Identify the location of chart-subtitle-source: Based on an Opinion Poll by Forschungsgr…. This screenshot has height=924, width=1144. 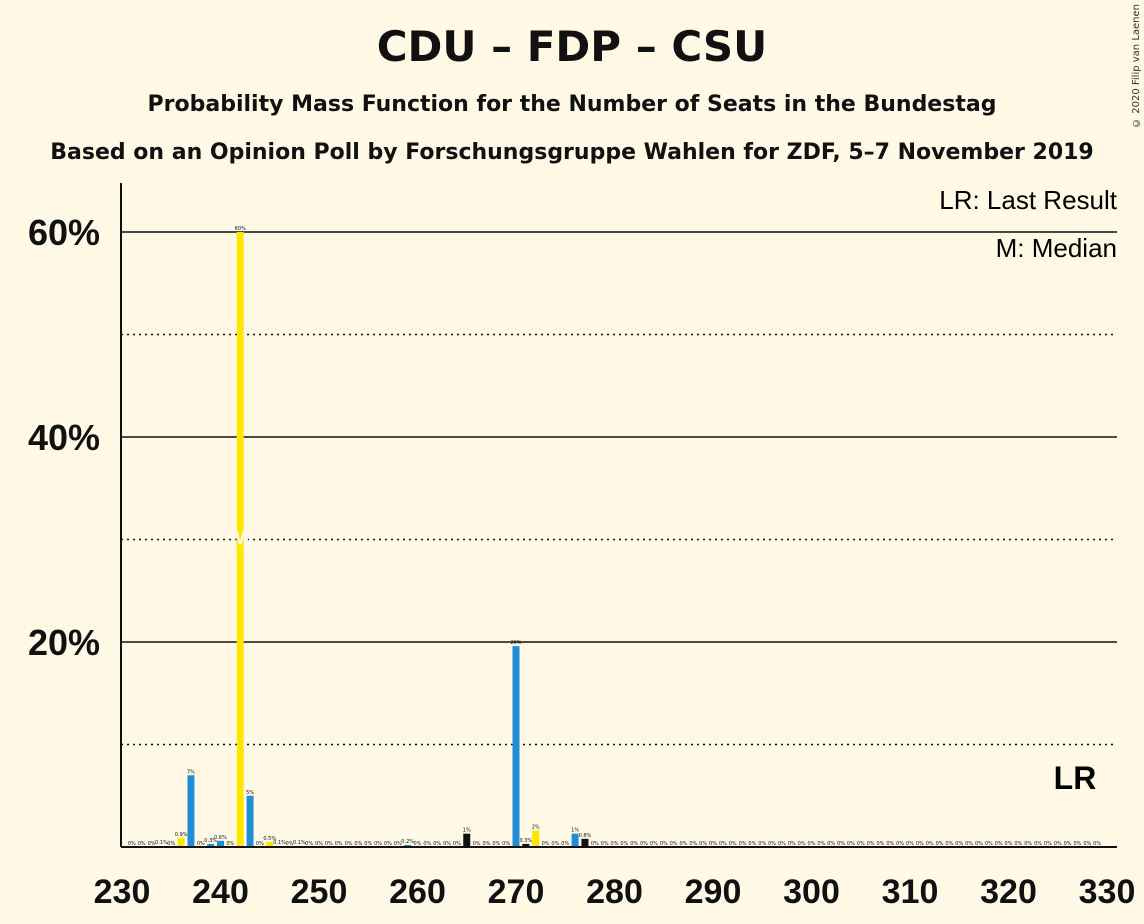
(572, 152).